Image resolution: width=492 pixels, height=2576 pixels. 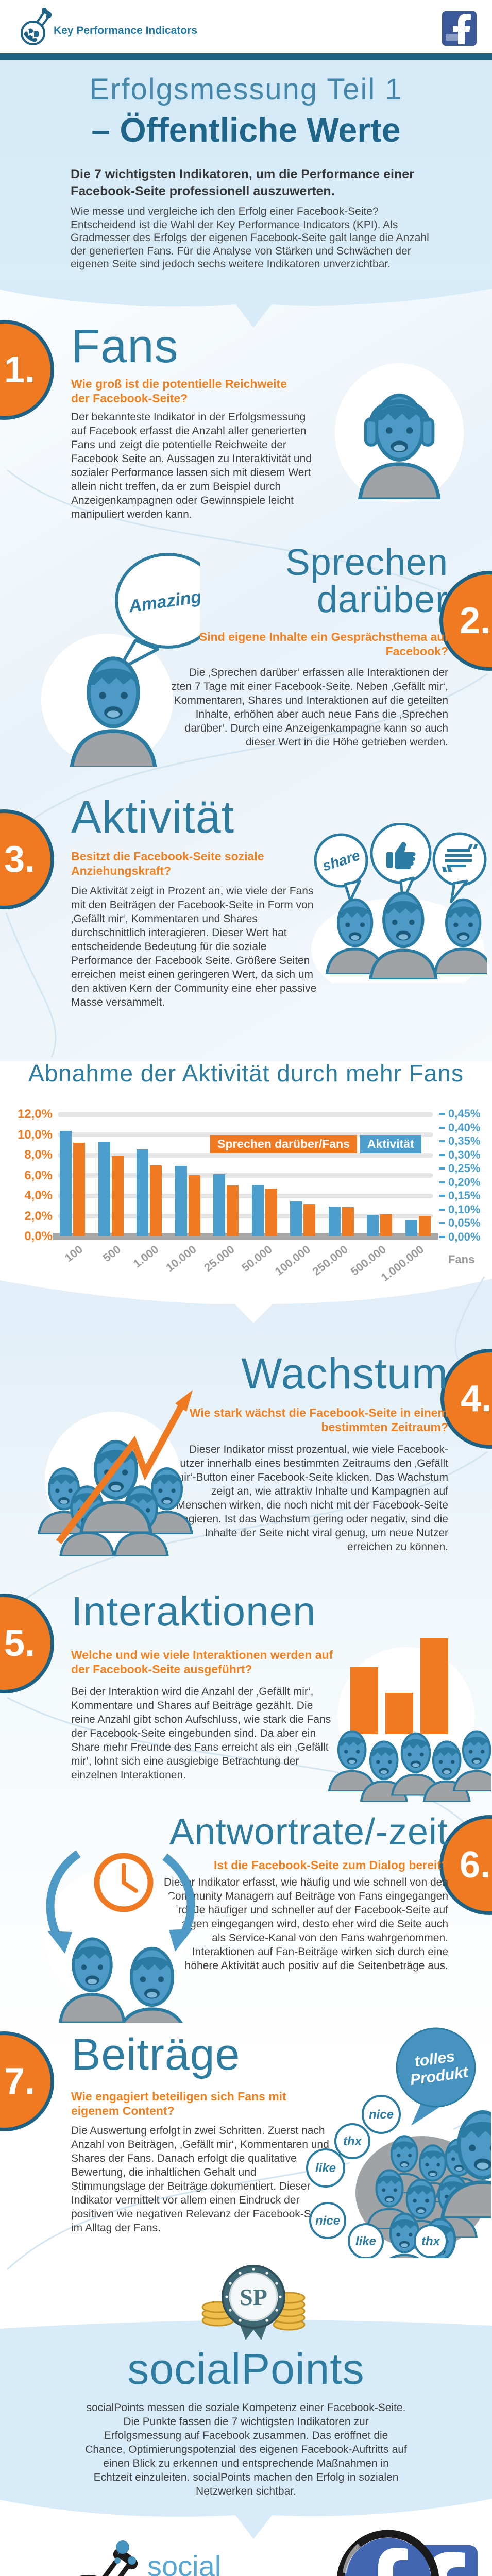 I want to click on chart-title: Abnahme der Aktivität durch mehr Fans, so click(x=246, y=1073).